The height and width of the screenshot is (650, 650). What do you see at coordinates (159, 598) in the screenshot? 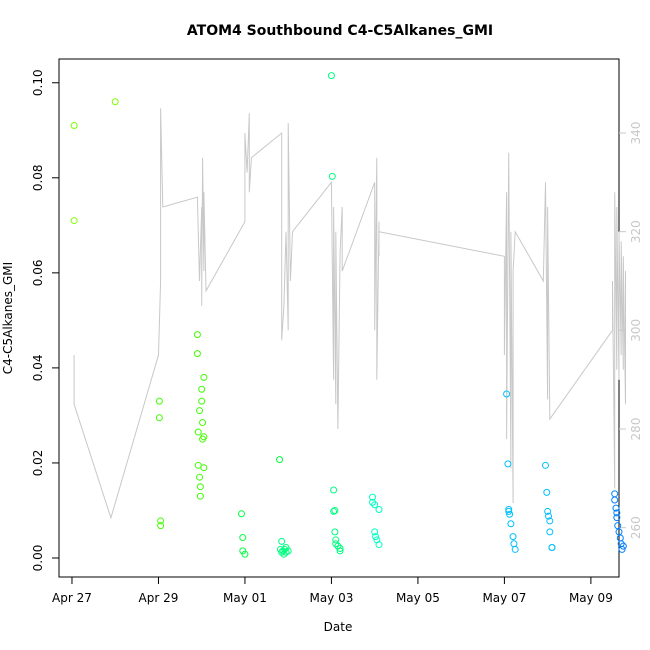
I see `x-tick-label: Apr 29` at bounding box center [159, 598].